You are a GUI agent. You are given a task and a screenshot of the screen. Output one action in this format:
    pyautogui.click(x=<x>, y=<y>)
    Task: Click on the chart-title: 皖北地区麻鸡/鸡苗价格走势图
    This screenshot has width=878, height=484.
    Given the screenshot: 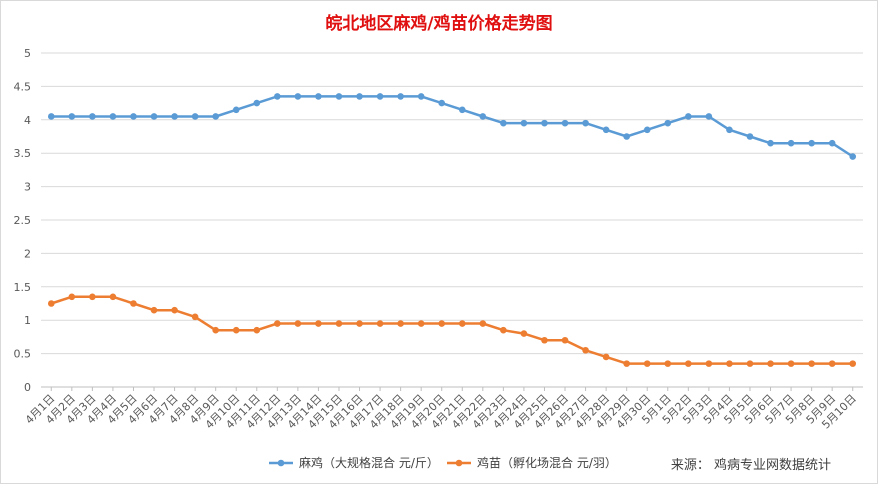 What is the action you would take?
    pyautogui.click(x=438, y=23)
    